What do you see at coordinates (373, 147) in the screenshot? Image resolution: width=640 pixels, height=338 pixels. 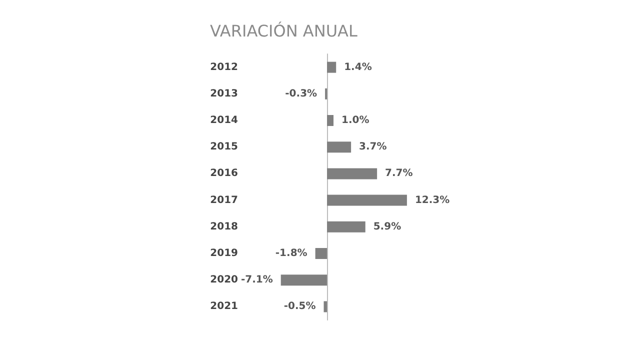 I see `data-label: 3.7%` at bounding box center [373, 147].